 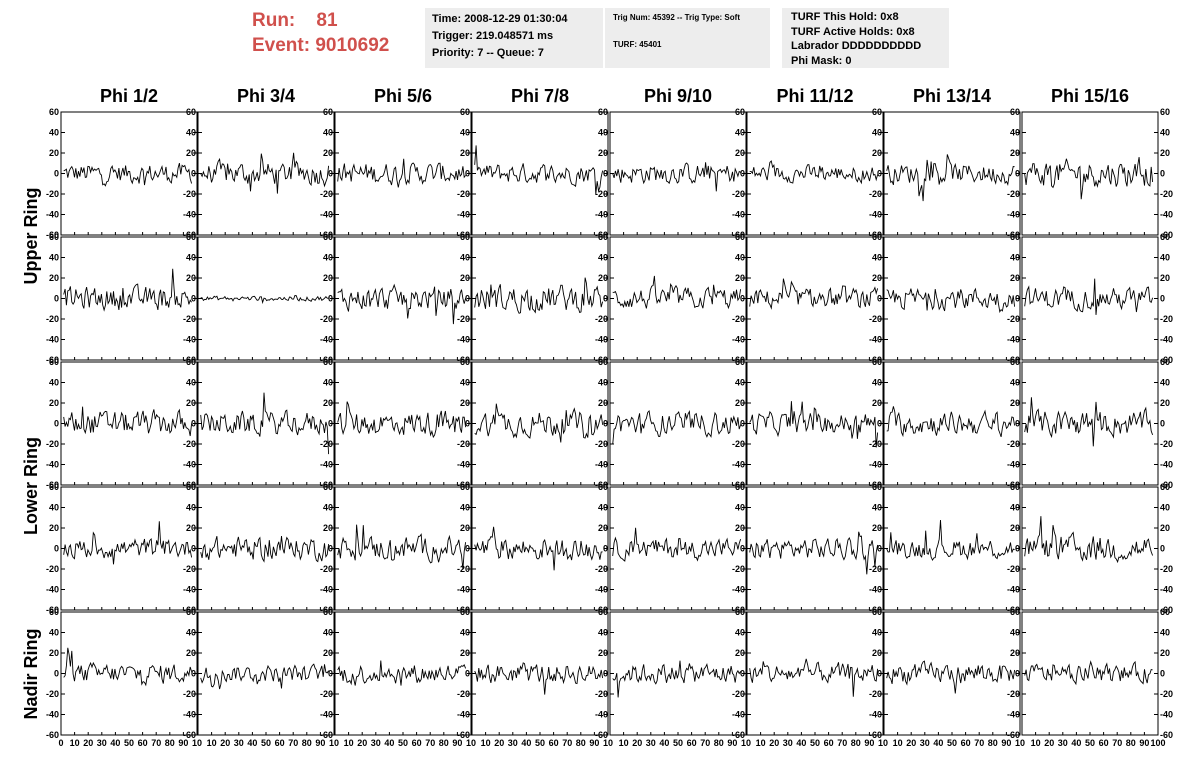 What do you see at coordinates (842, 743) in the screenshot?
I see `x-tick-label: 70` at bounding box center [842, 743].